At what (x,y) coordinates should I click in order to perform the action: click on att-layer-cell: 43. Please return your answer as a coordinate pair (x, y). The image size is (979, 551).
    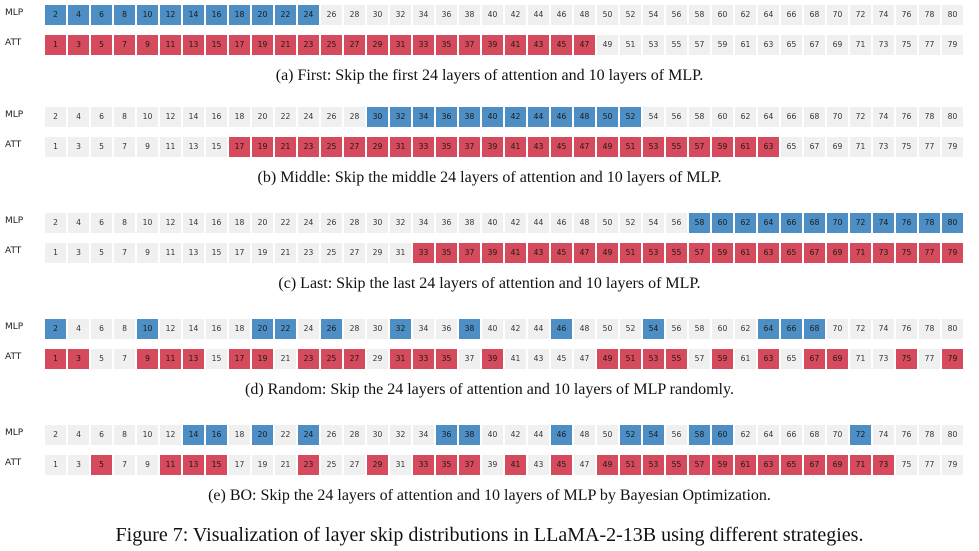
    Looking at the image, I should click on (538, 359).